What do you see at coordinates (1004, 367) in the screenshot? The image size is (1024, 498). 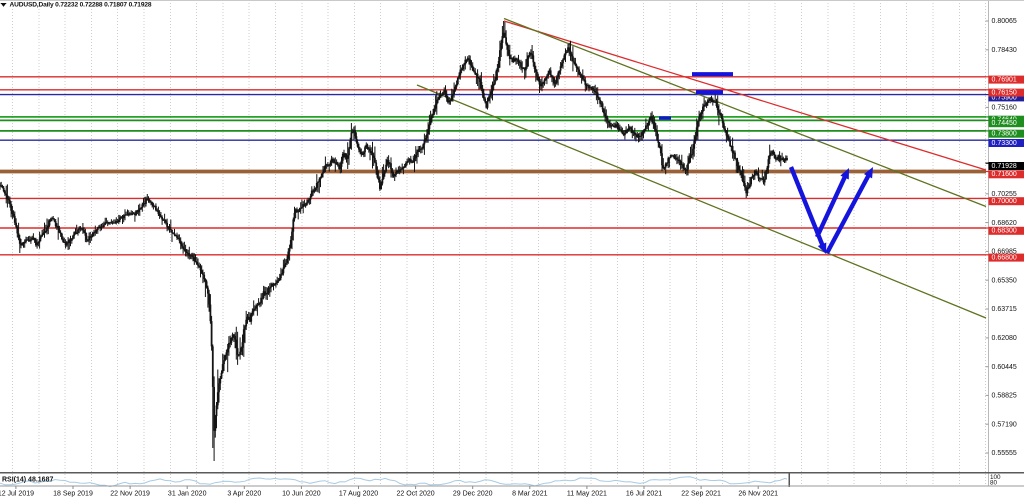 I see `svg-text: 0.60445` at bounding box center [1004, 367].